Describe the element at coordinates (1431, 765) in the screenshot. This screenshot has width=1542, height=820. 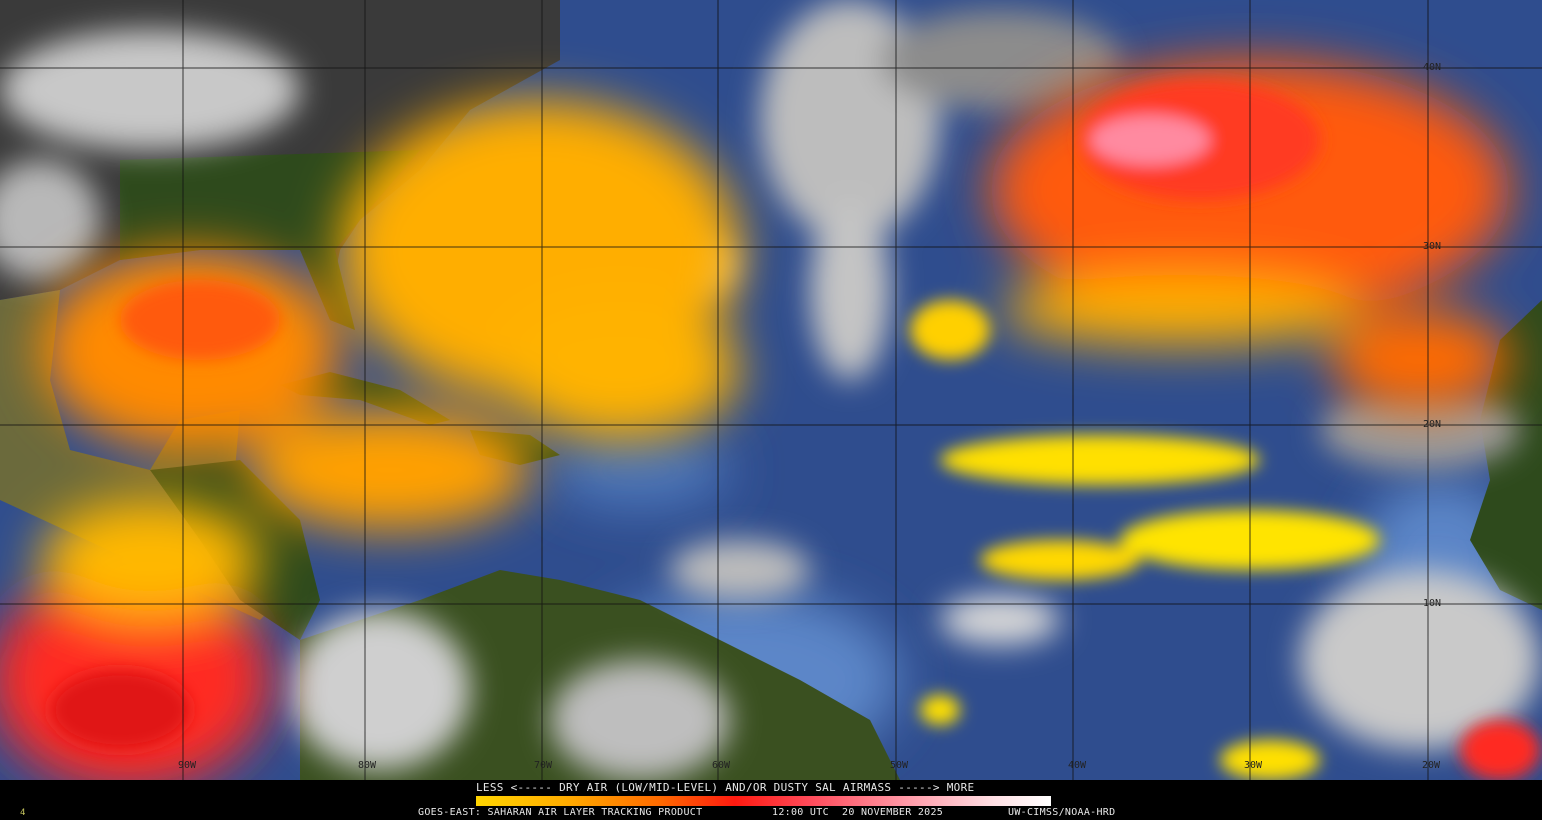
I see `lon-label: 20W` at that location.